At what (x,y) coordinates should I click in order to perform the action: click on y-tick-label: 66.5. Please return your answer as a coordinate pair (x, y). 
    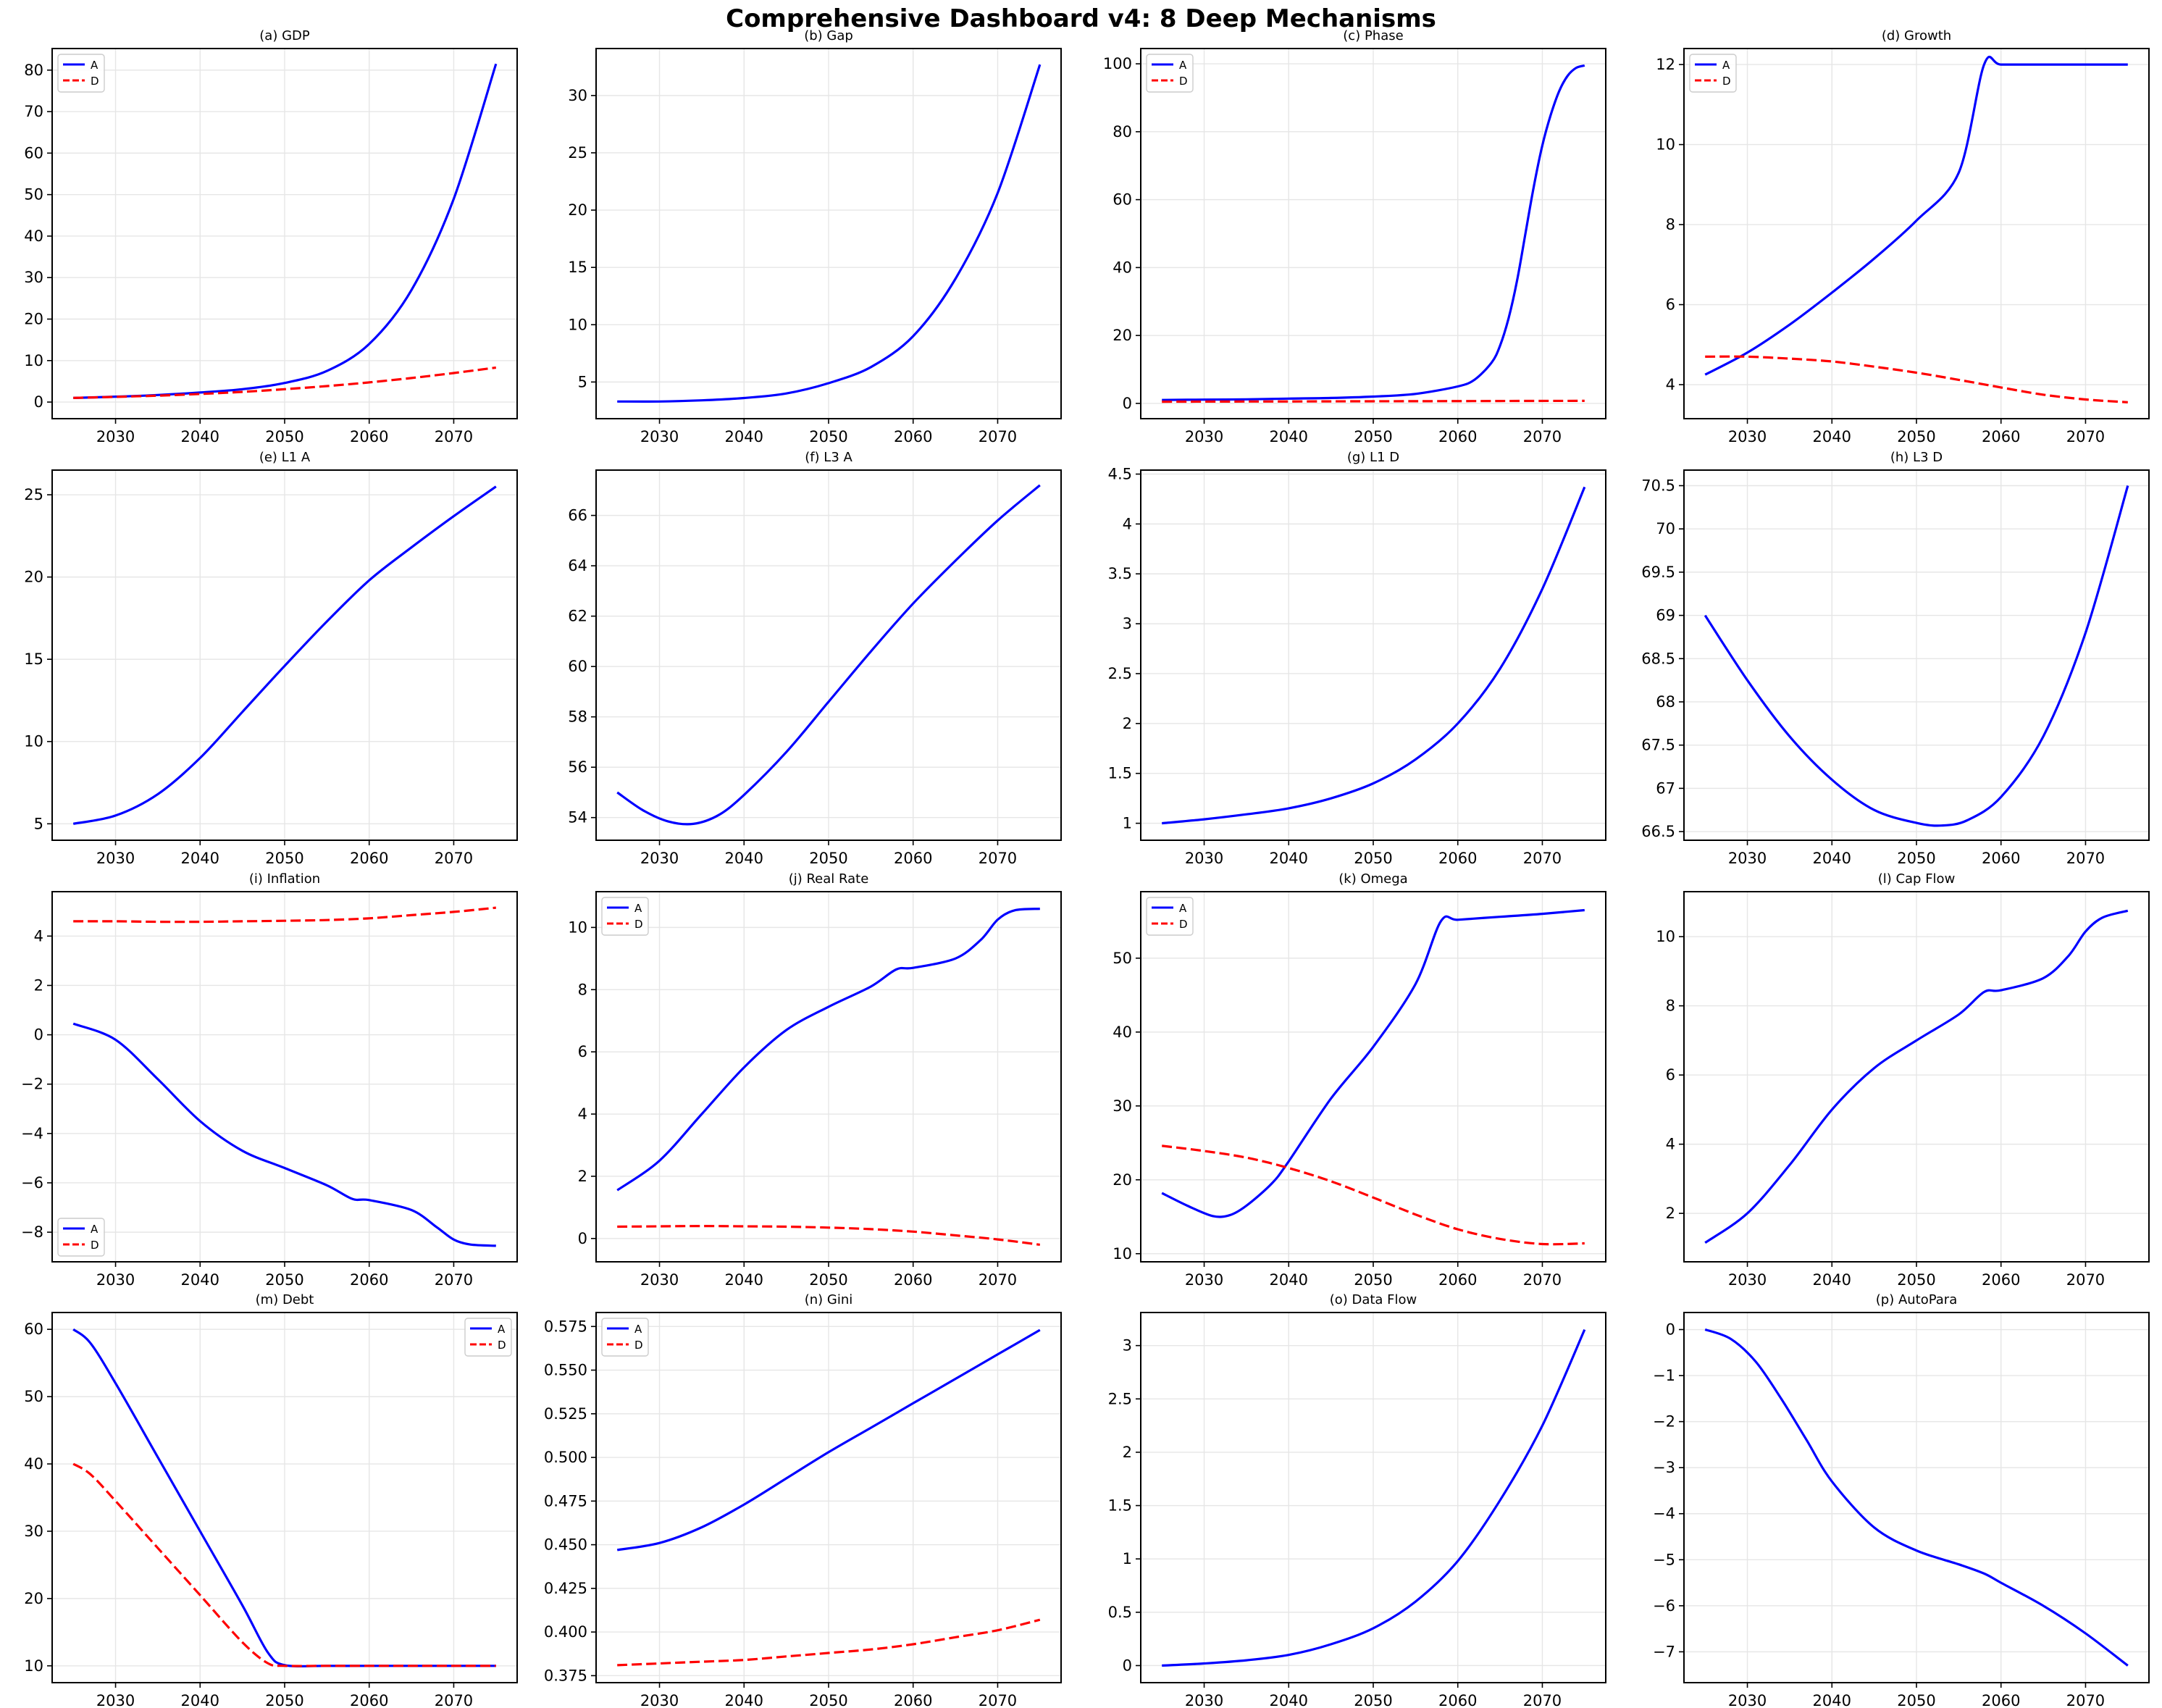
    Looking at the image, I should click on (1658, 831).